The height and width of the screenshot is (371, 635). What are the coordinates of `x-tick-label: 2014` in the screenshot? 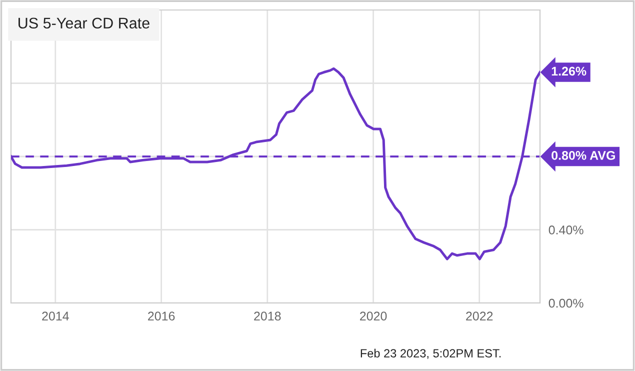 It's located at (55, 316).